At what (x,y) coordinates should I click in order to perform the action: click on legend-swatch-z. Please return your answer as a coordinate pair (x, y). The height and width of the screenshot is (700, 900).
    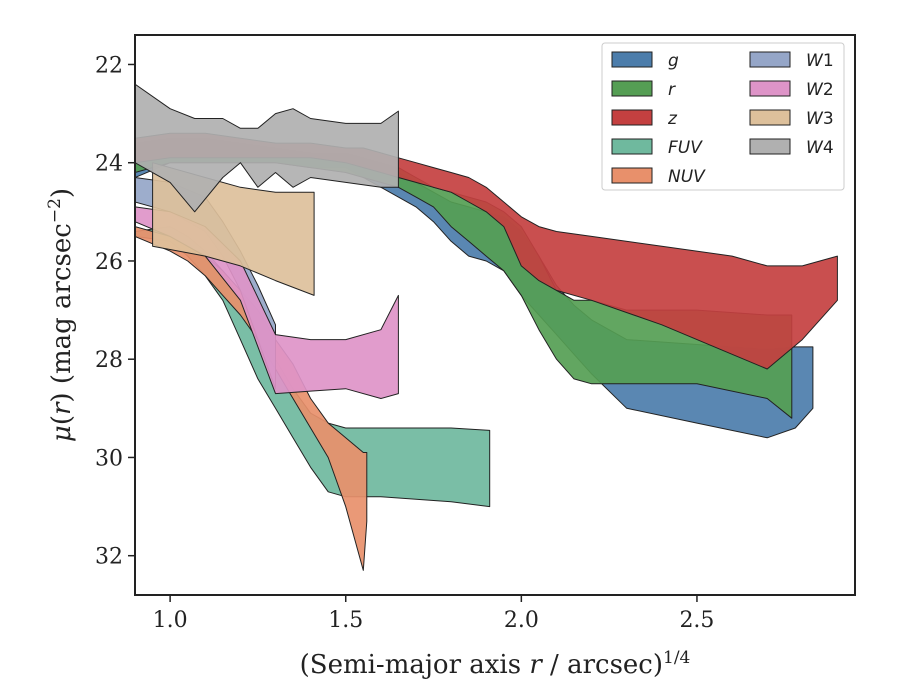
    Looking at the image, I should click on (632, 117).